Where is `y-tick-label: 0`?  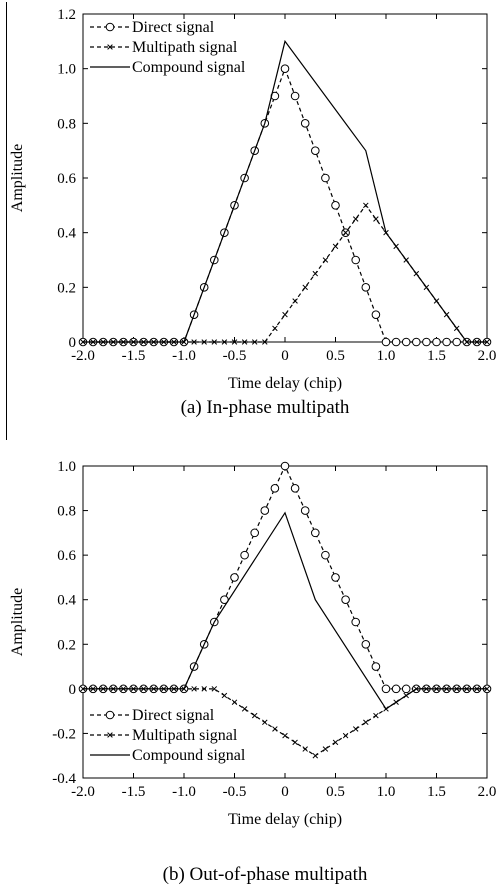 y-tick-label: 0 is located at coordinates (73, 690).